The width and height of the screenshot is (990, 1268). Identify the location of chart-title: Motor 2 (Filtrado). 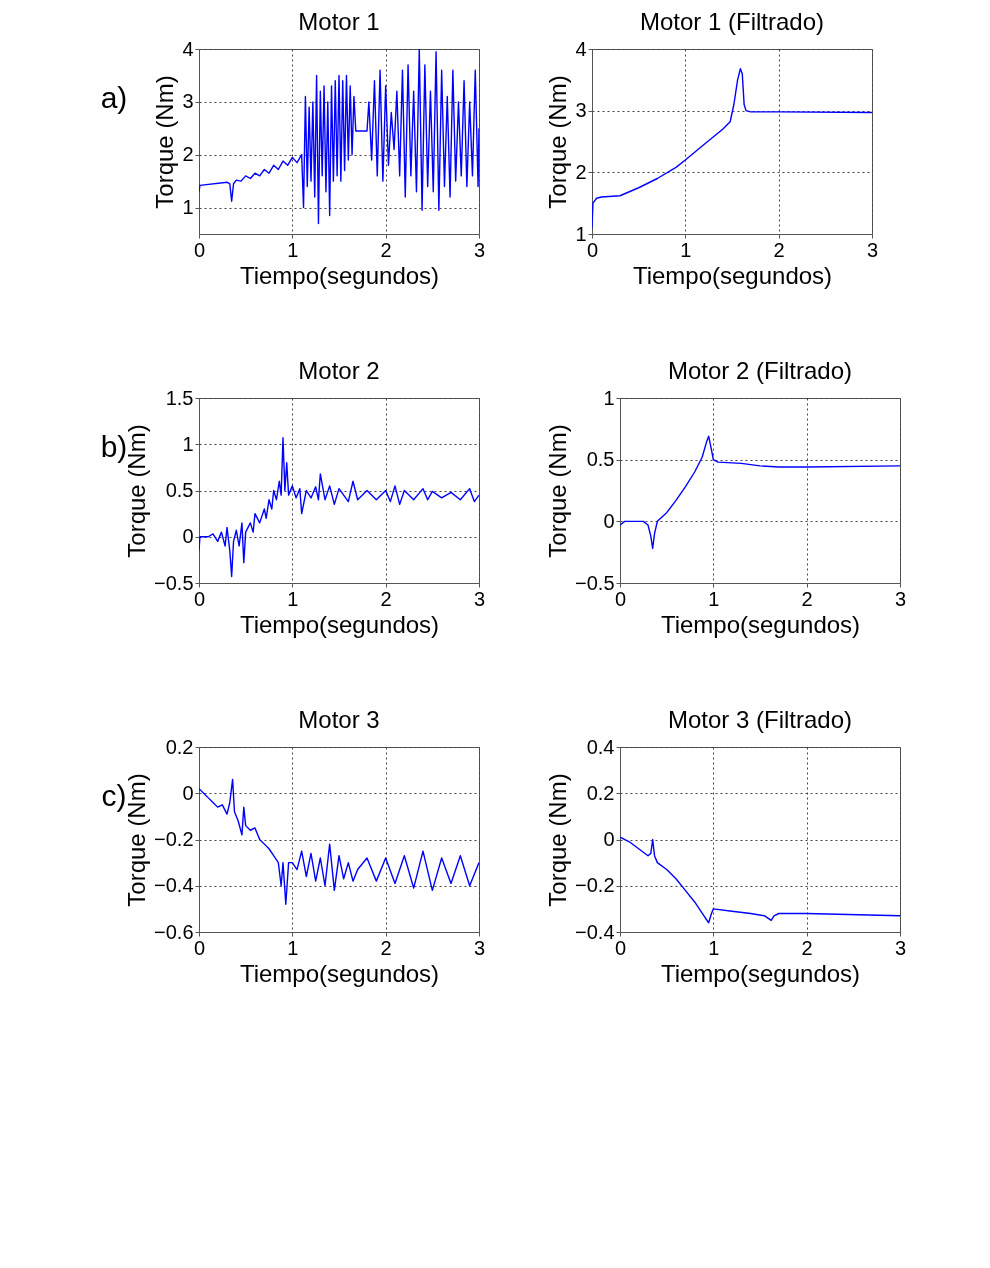
(760, 370).